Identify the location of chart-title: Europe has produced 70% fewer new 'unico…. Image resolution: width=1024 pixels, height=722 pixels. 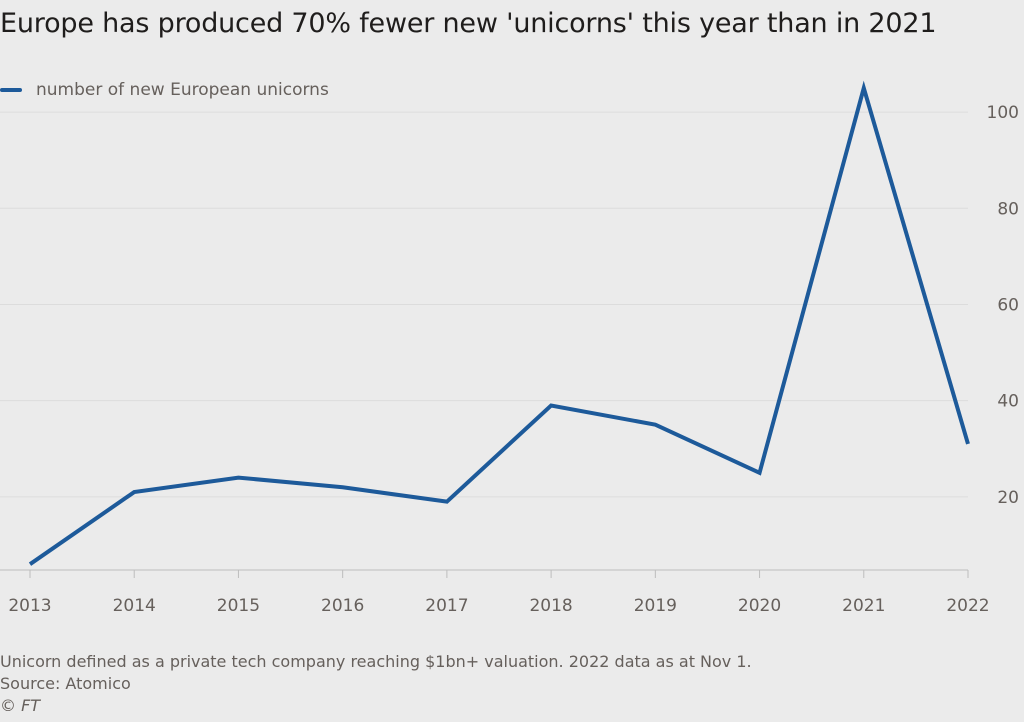
(468, 23).